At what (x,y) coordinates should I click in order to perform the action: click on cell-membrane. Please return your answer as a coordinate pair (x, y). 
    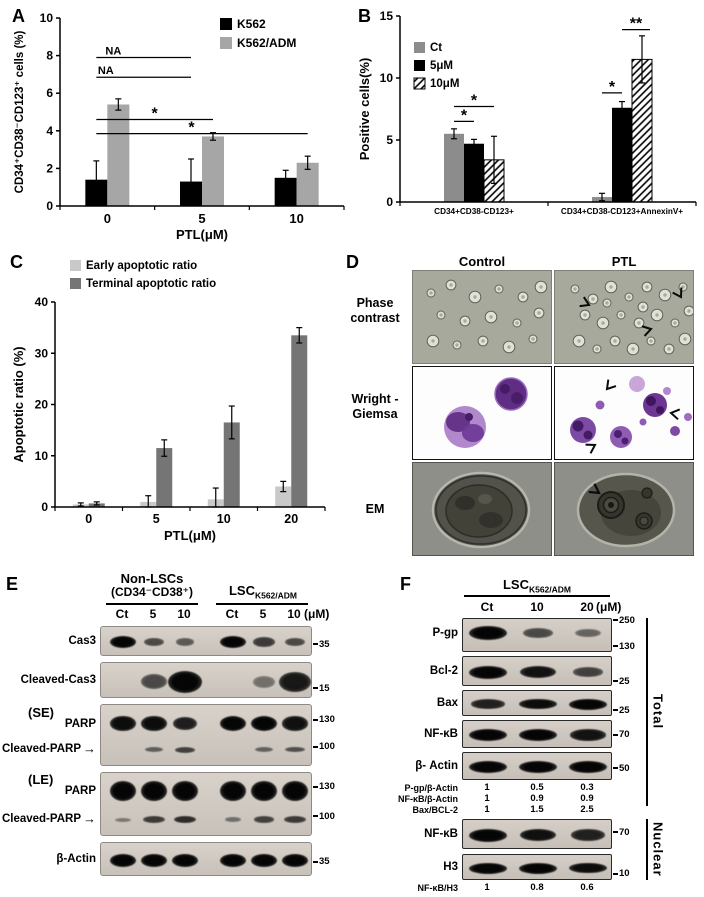
    Looking at the image, I should click on (481, 510).